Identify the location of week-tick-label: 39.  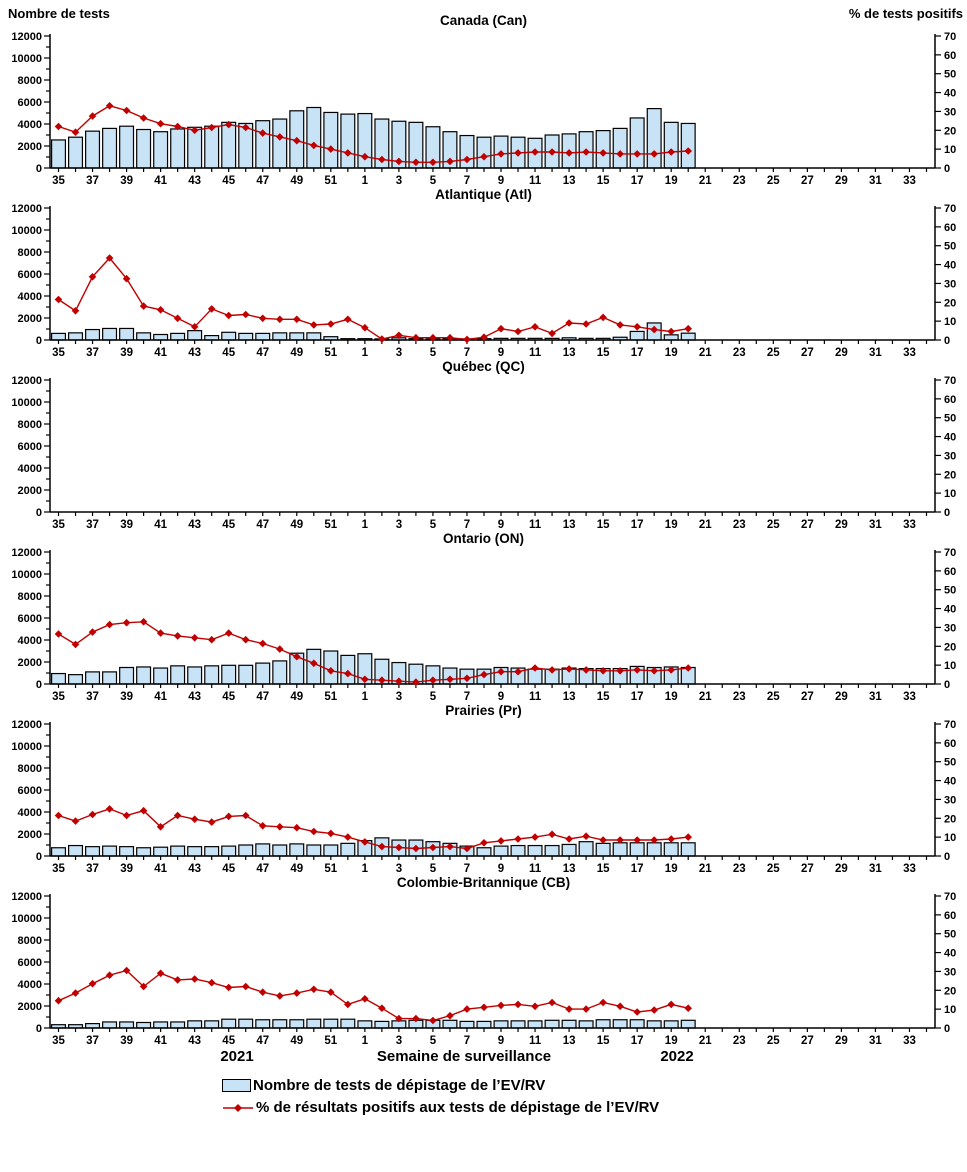
(126, 180).